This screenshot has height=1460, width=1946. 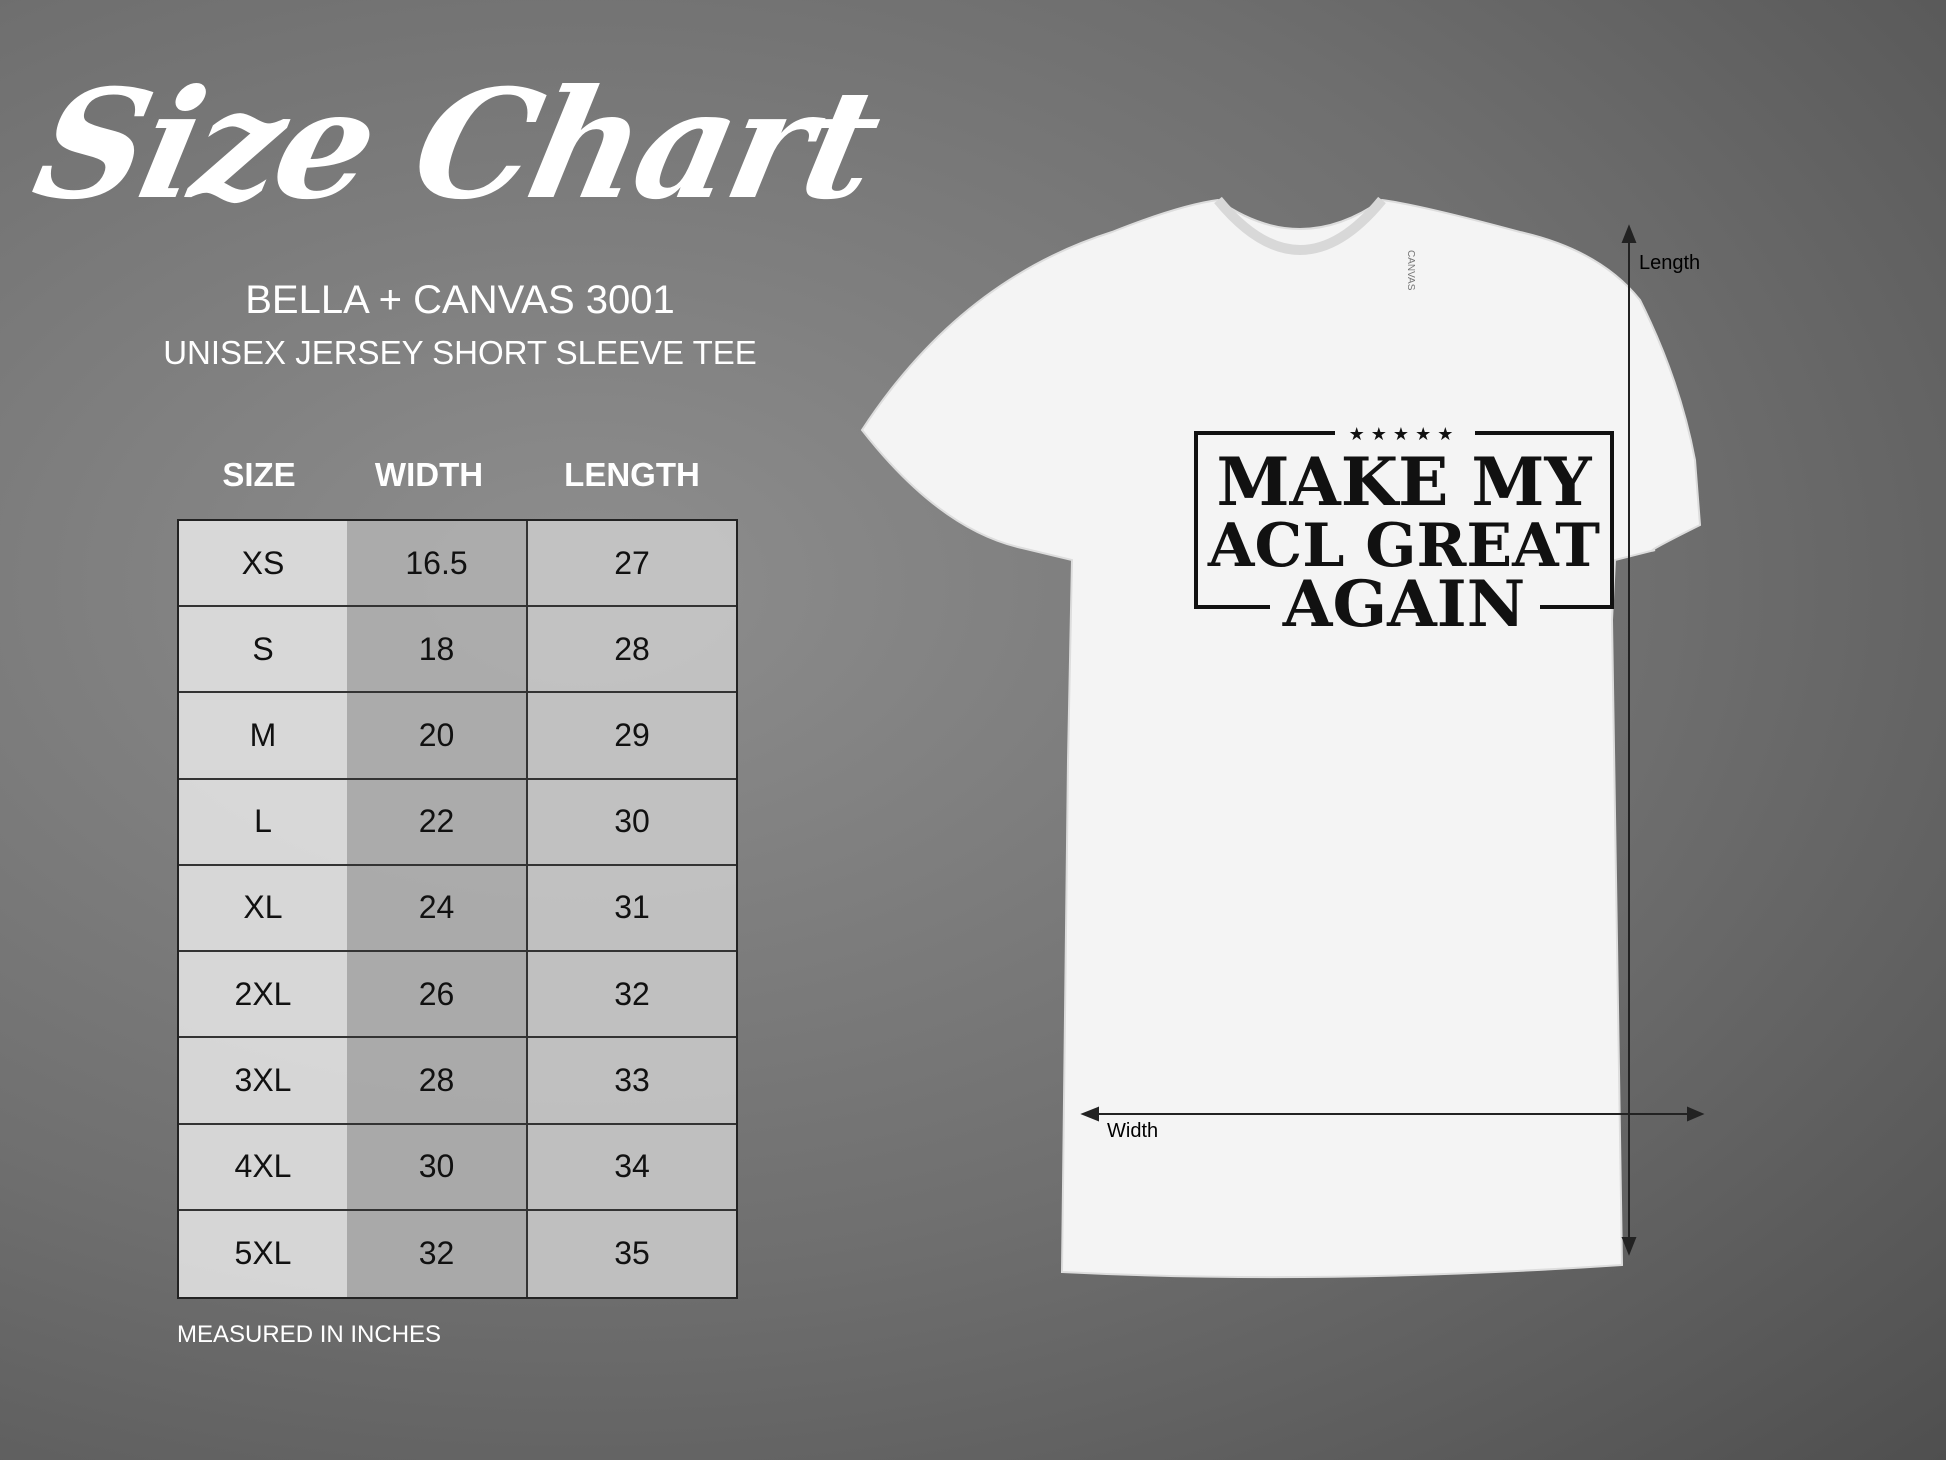 I want to click on cell-length: 34, so click(x=632, y=1167).